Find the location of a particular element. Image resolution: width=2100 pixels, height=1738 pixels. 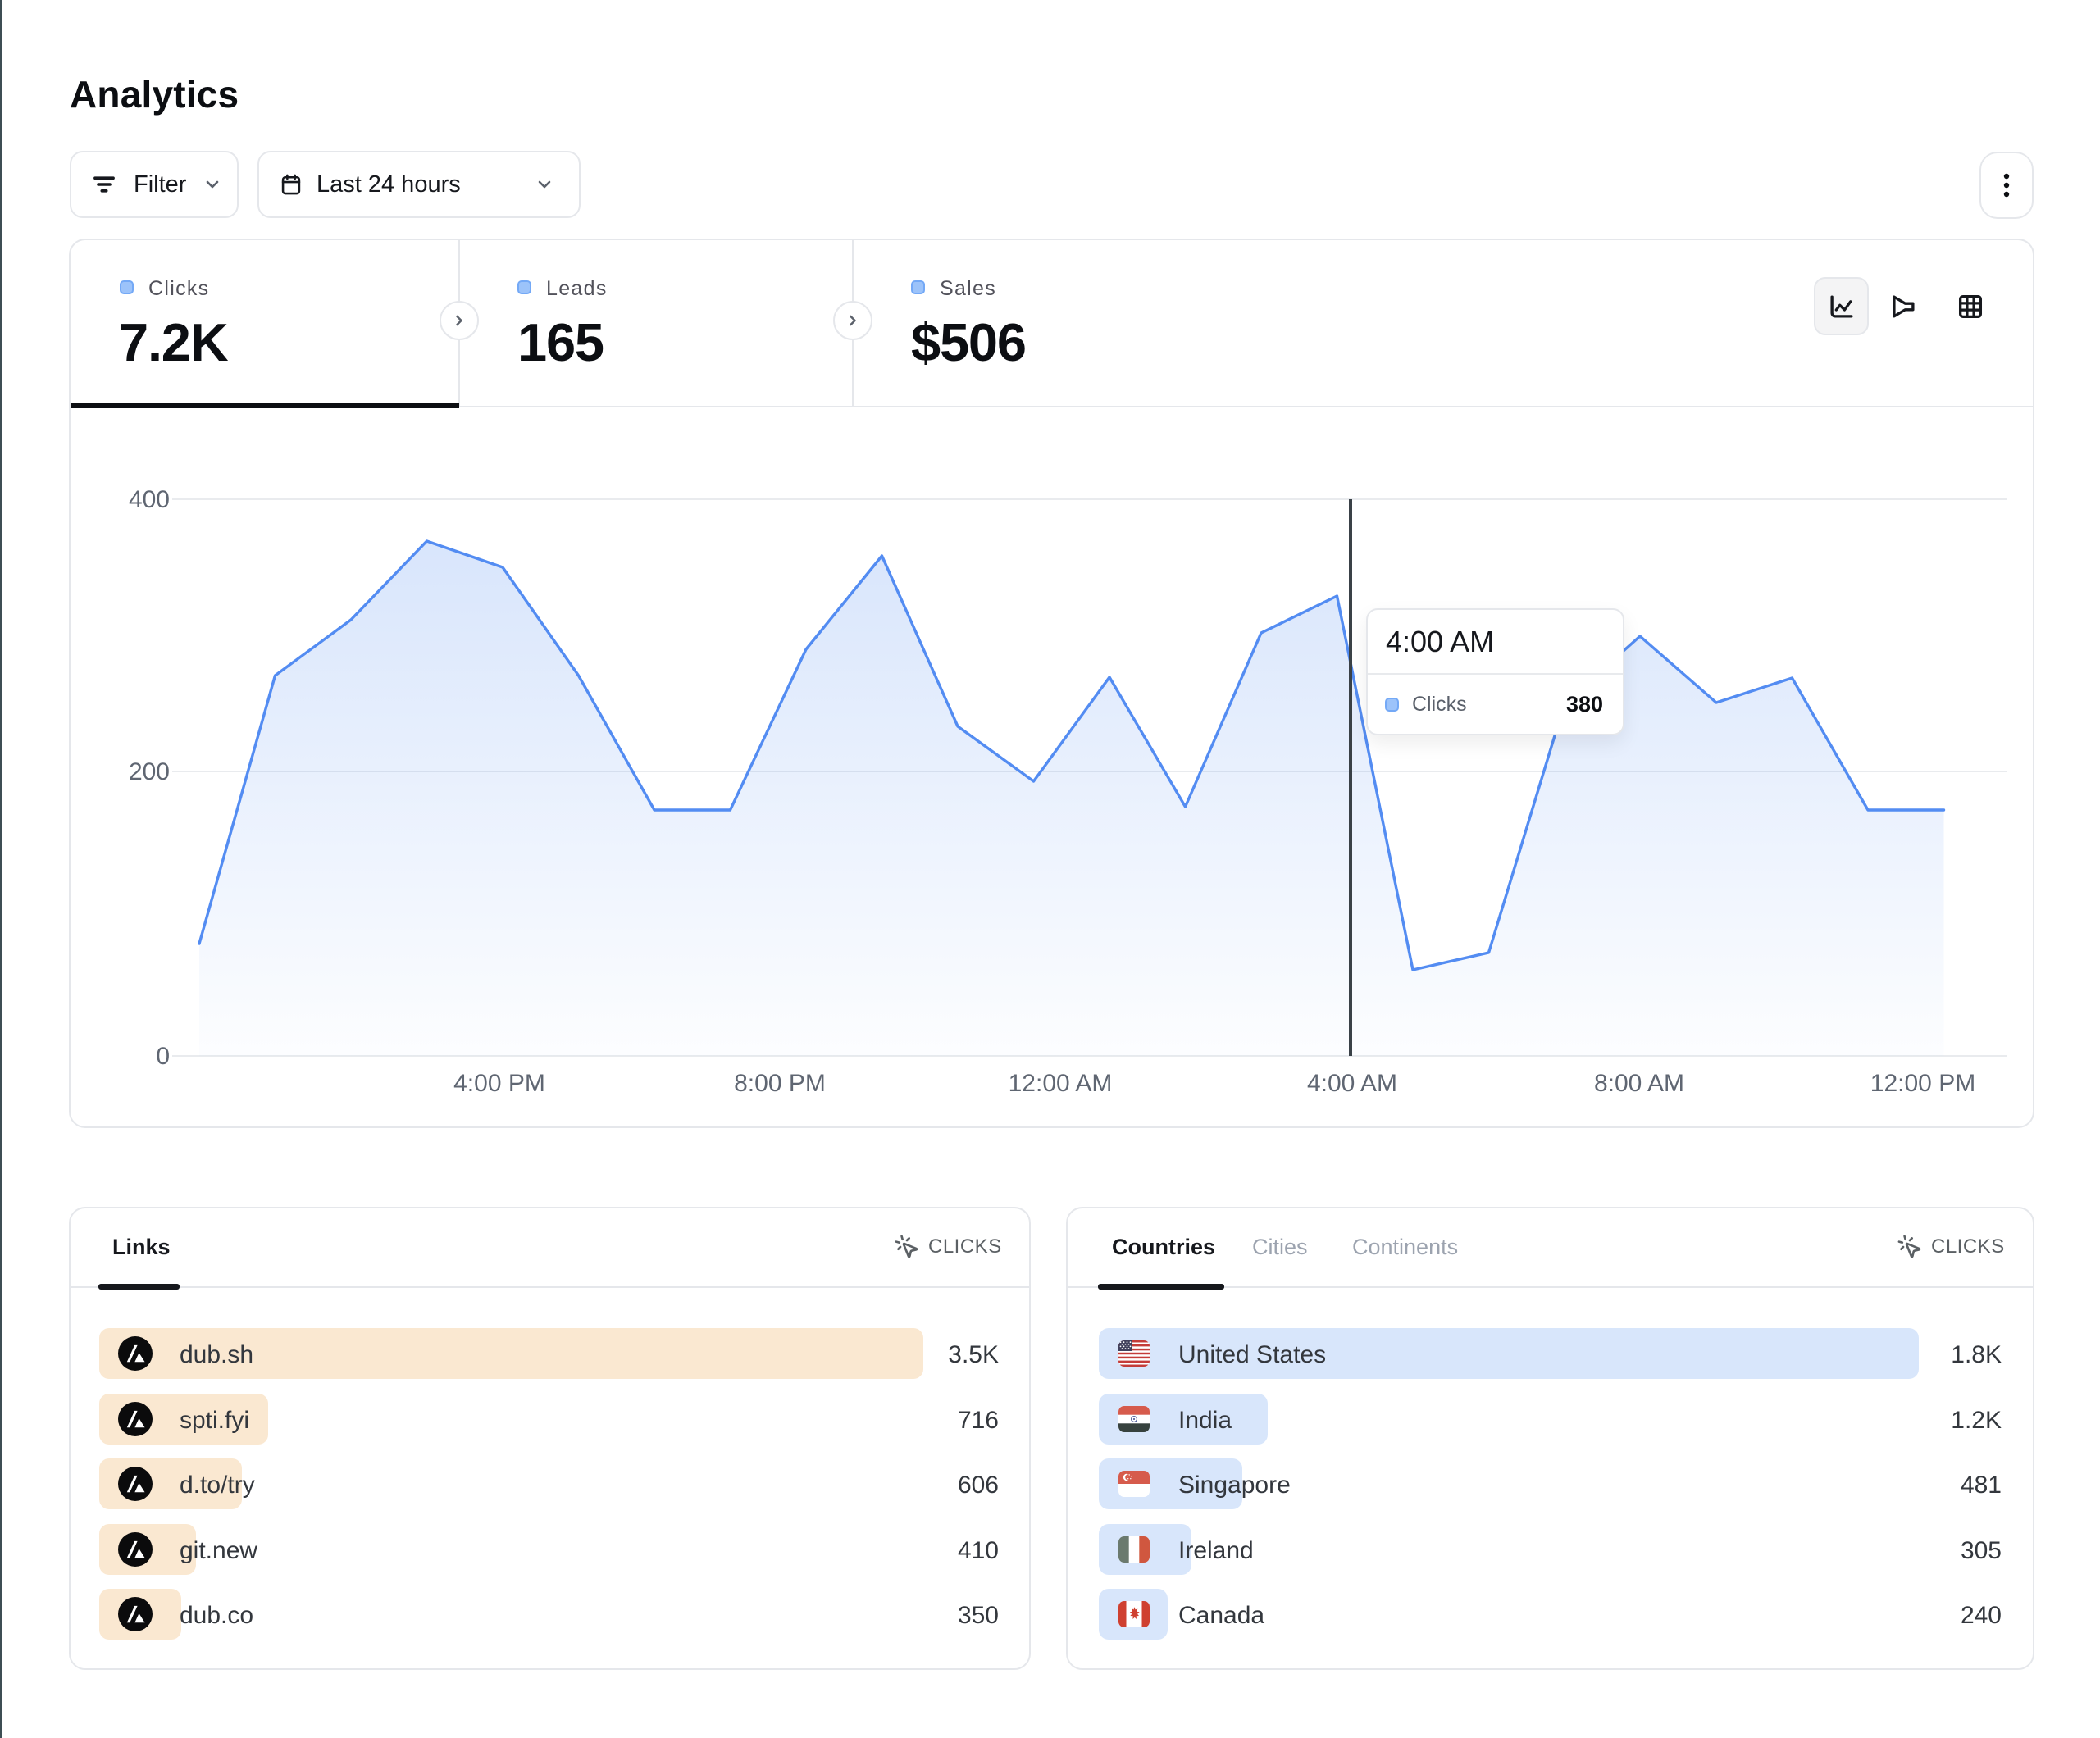

svg-text: 200 is located at coordinates (149, 771).